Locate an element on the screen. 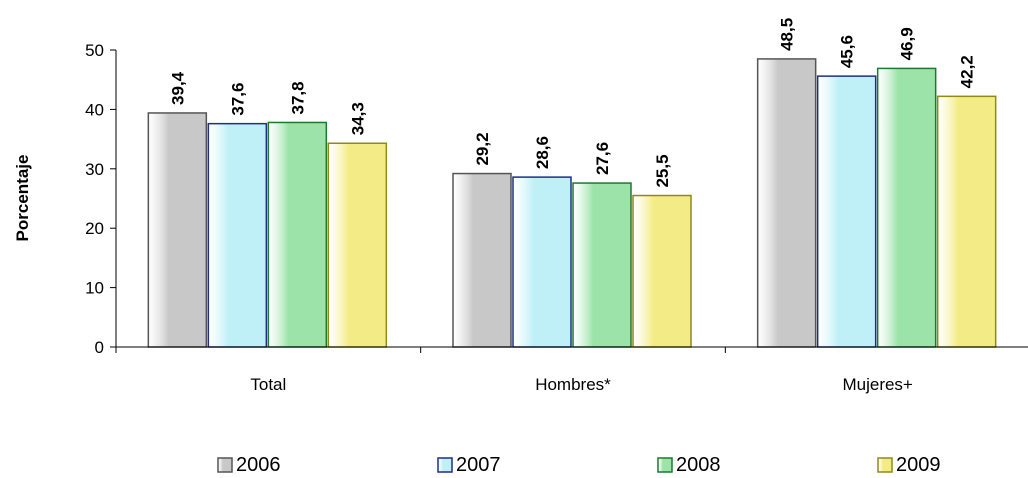  data-label: 37,8 is located at coordinates (297, 97).